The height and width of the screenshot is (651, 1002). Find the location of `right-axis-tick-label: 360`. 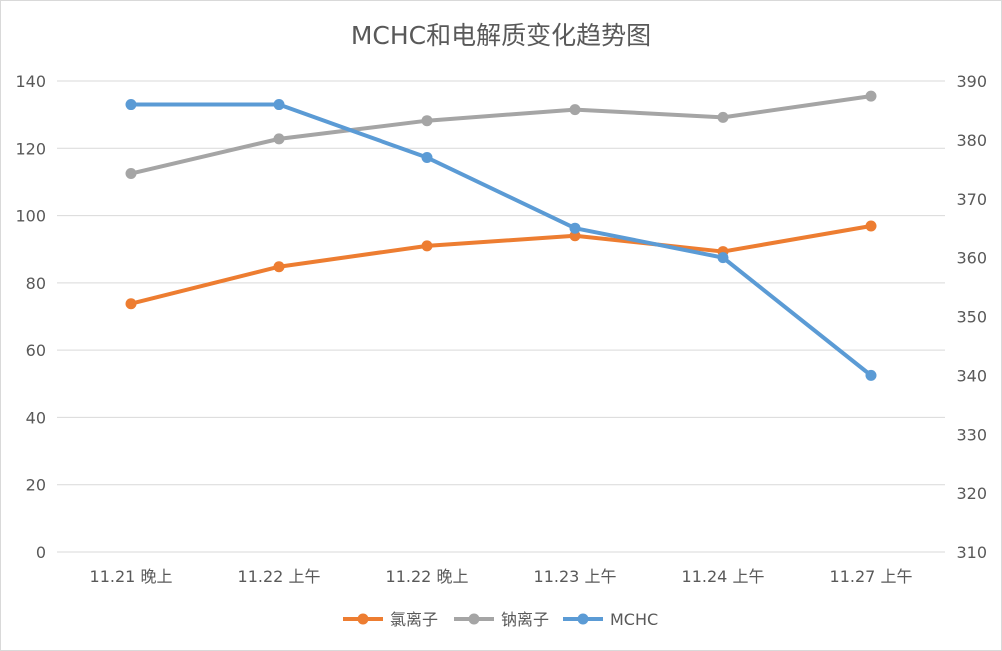

right-axis-tick-label: 360 is located at coordinates (971, 258).